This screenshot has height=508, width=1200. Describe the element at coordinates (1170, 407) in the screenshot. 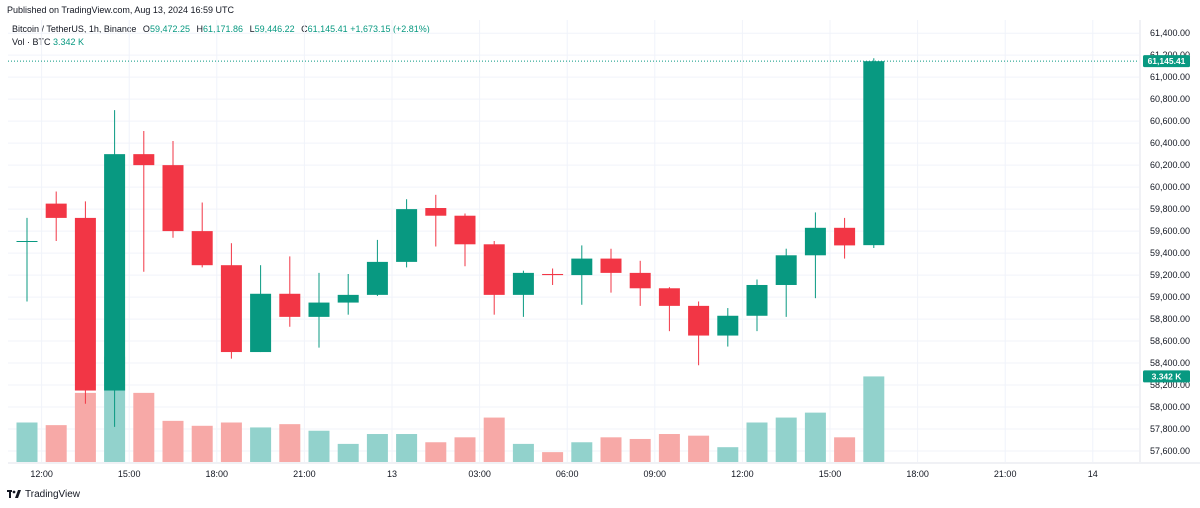

I see `y-tick-label: 58,000.00` at that location.